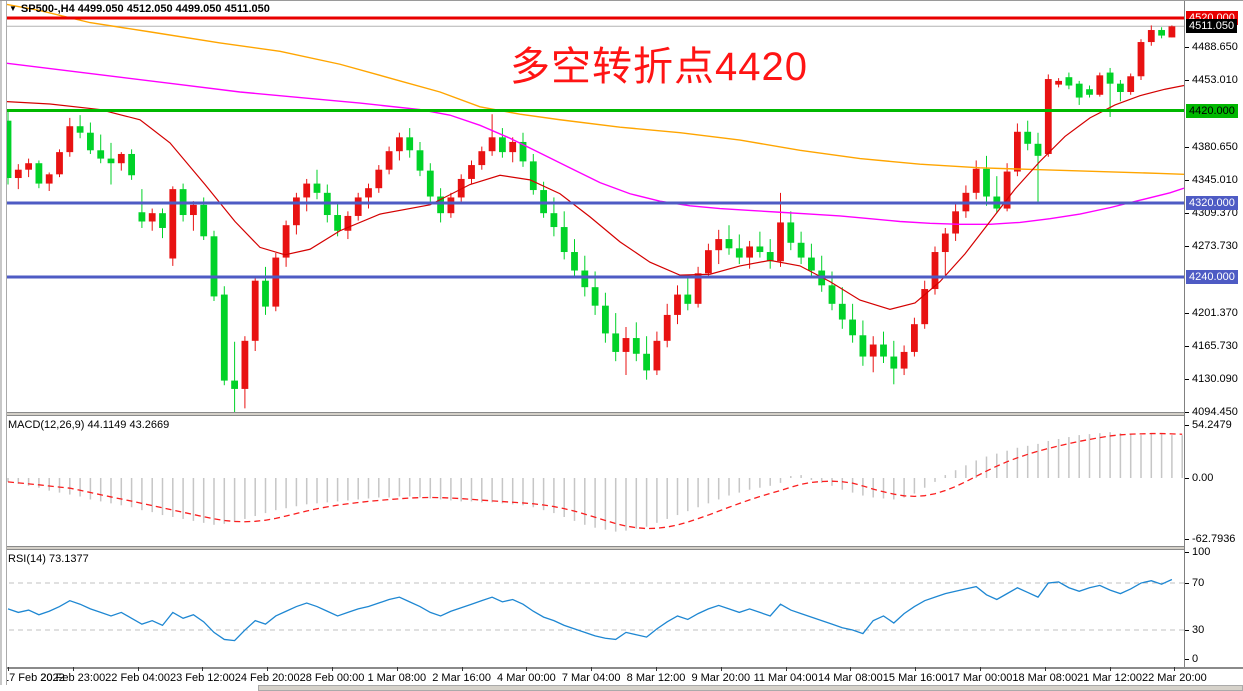 Image resolution: width=1243 pixels, height=691 pixels. Describe the element at coordinates (1212, 26) in the screenshot. I see `price-line-badge: 4511.050` at that location.